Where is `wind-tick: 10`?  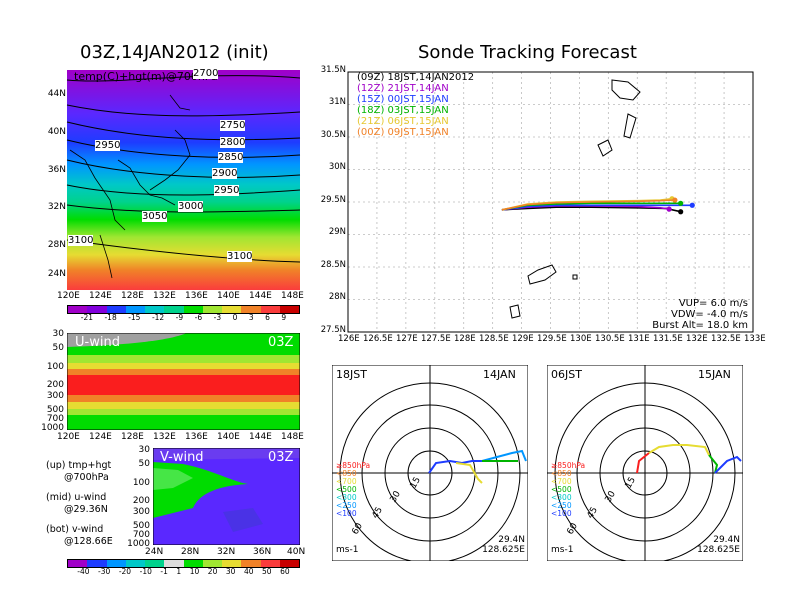 wind-tick: 10 is located at coordinates (194, 571).